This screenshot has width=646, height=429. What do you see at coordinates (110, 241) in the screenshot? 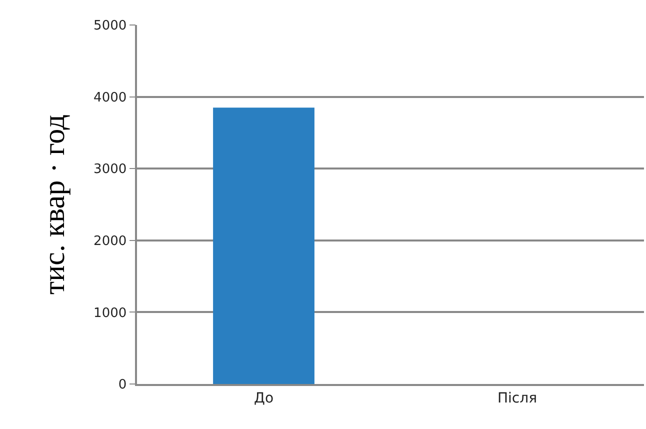
I see `y-tick-label: 2000` at bounding box center [110, 241].